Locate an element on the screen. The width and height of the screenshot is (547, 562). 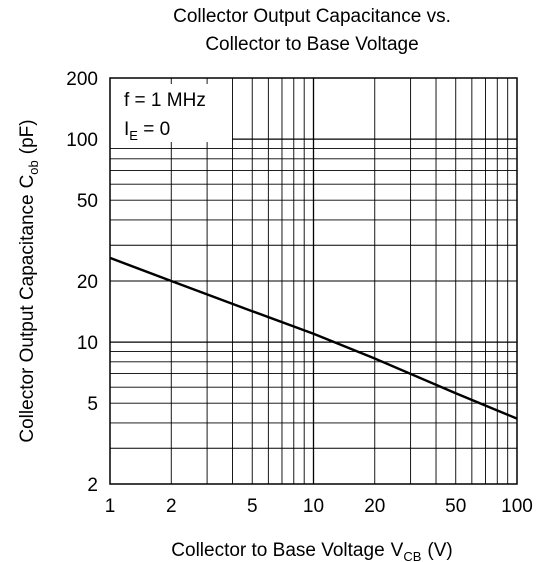
x-tick-label: 2 is located at coordinates (171, 506).